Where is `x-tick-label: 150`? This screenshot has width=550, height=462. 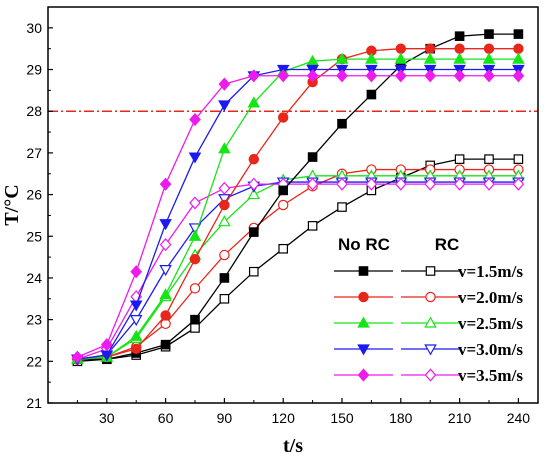
x-tick-label: 150 is located at coordinates (342, 418).